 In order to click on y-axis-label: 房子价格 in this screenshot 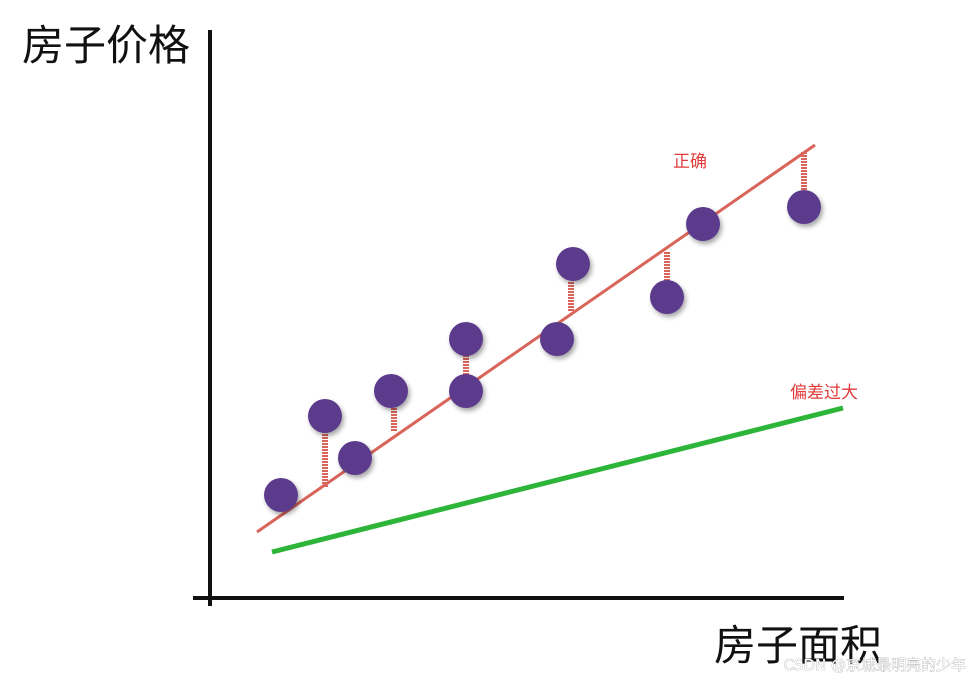, I will do `click(106, 45)`.